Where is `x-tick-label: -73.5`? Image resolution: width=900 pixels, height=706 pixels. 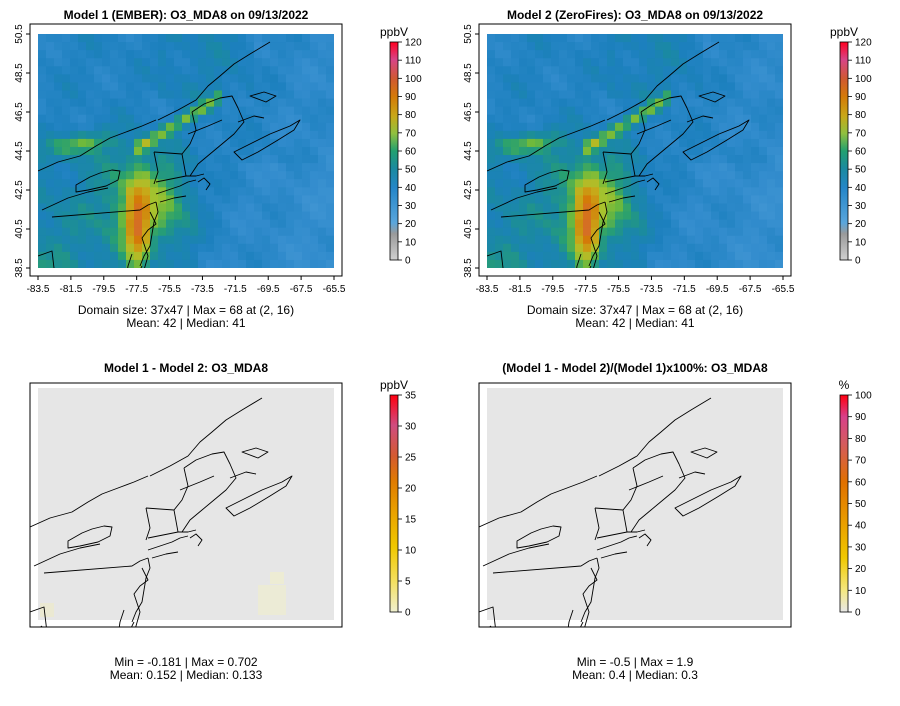 x-tick-label: -73.5 is located at coordinates (651, 289).